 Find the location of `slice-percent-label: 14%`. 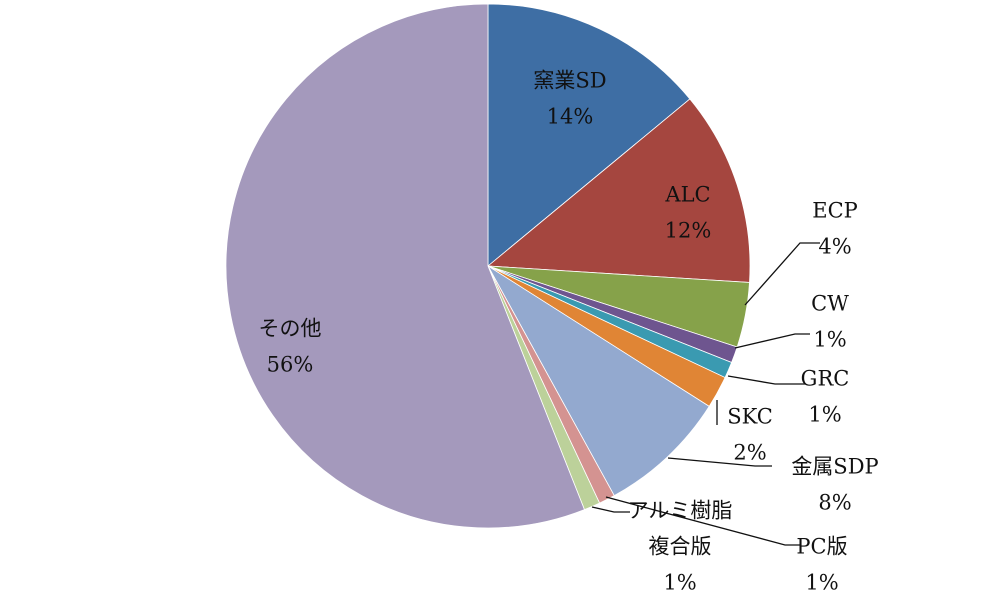

slice-percent-label: 14% is located at coordinates (570, 117).